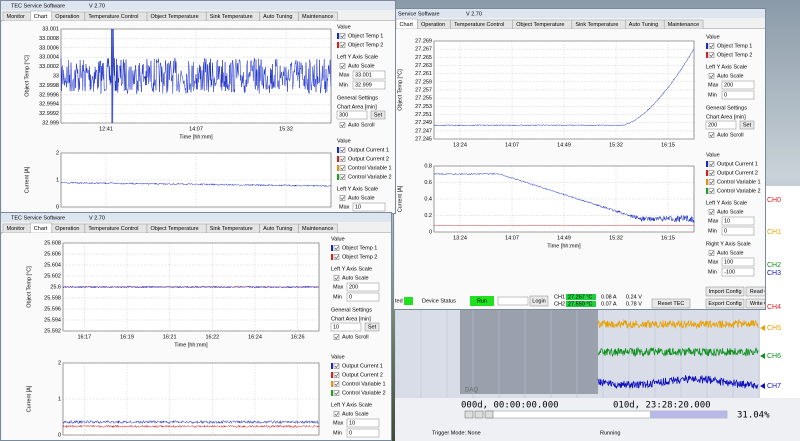 The height and width of the screenshot is (441, 800). I want to click on y-axis-label: Current [A], so click(29, 398).